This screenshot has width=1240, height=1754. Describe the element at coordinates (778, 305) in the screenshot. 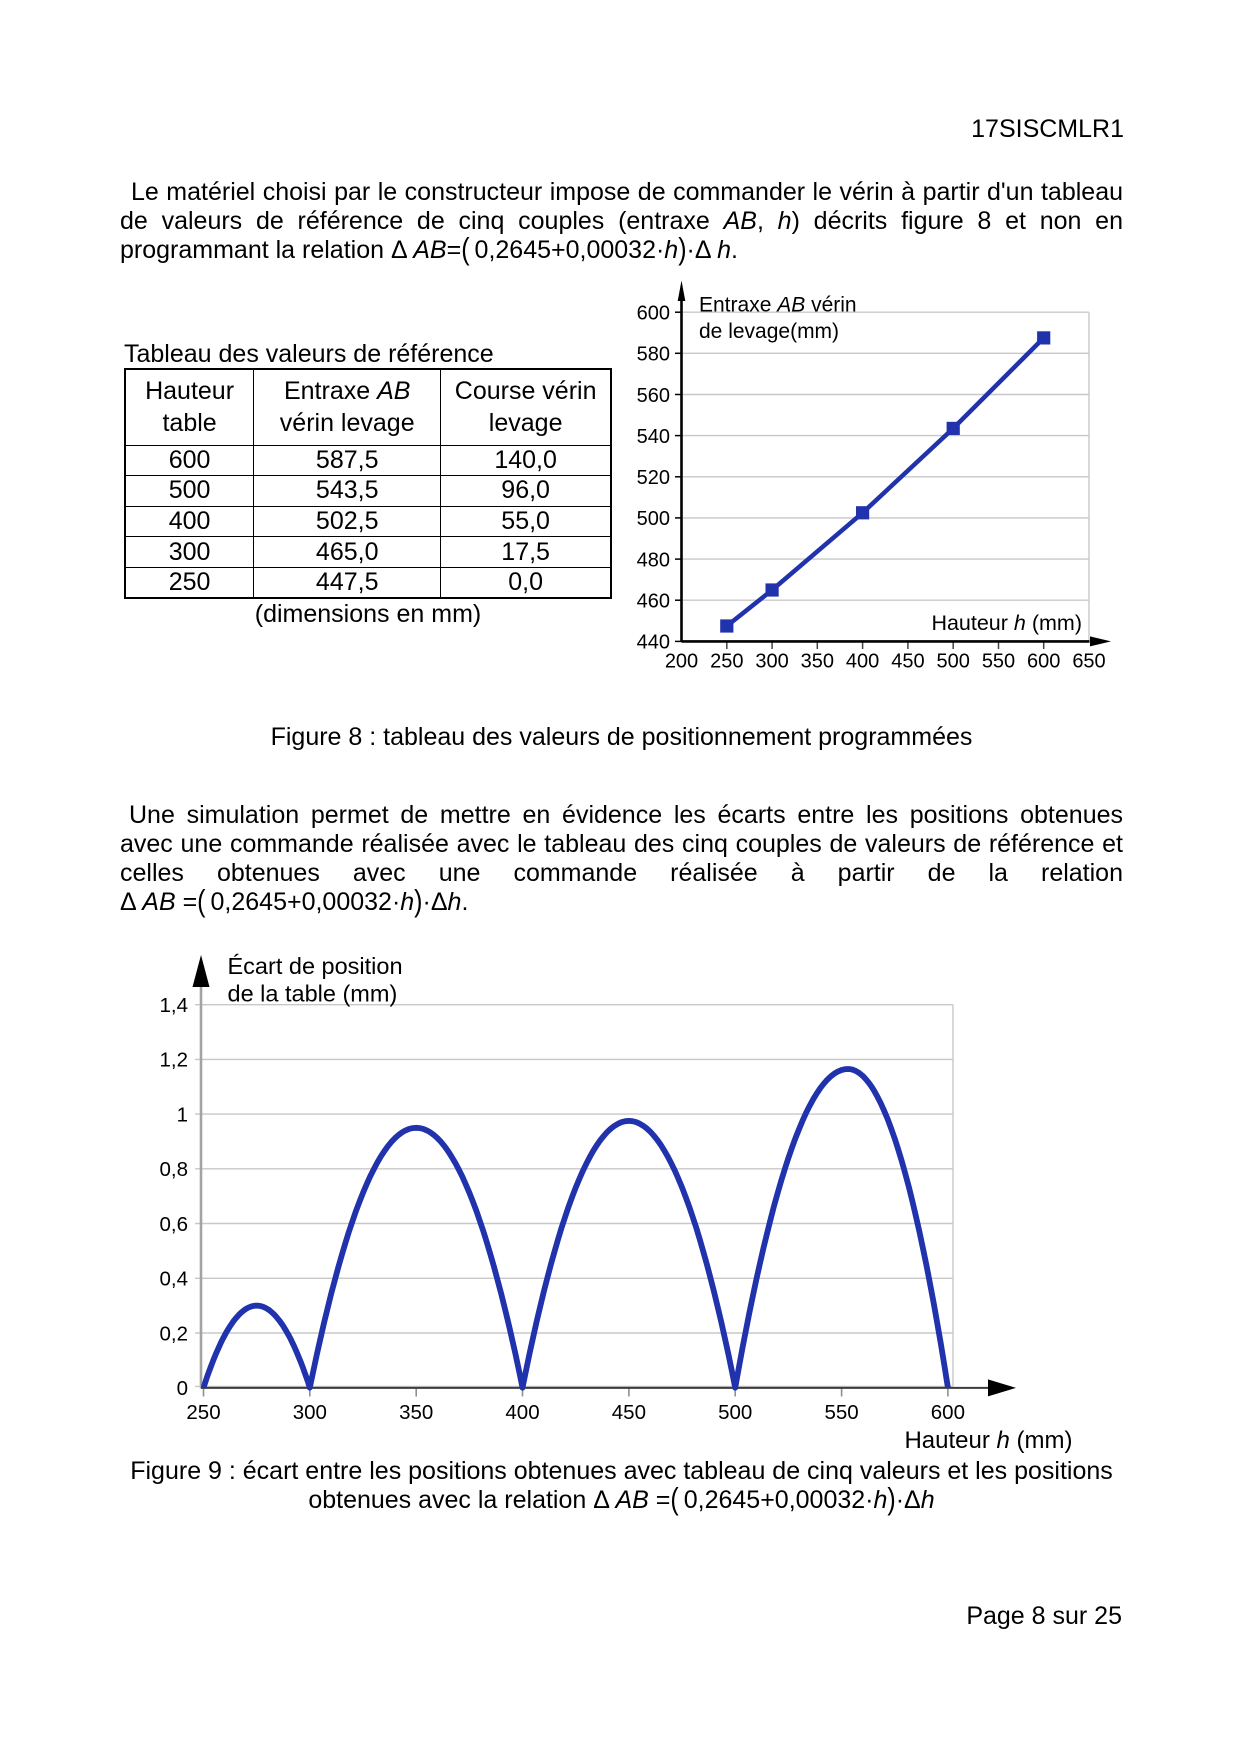

I see `svg-text: Entraxe AB vérin` at that location.